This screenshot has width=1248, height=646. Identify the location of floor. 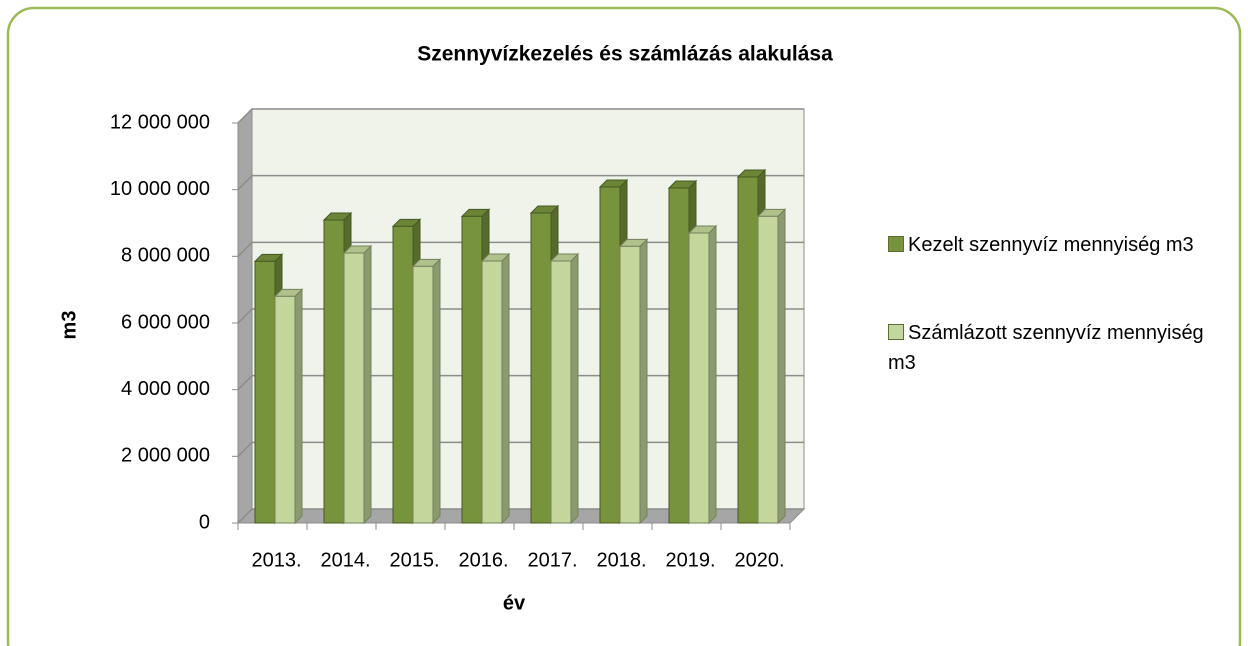
(521, 516).